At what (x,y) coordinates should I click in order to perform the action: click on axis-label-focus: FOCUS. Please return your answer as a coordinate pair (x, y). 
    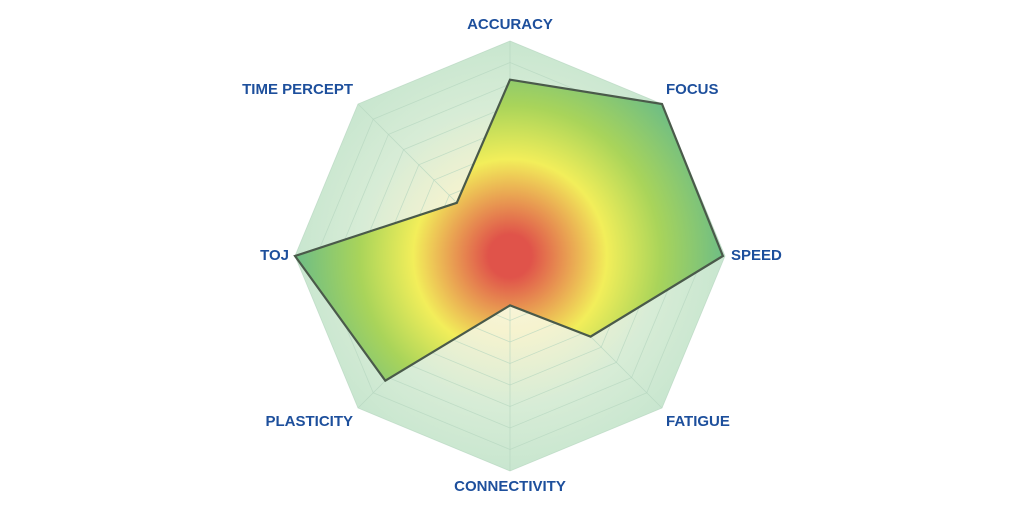
    Looking at the image, I should click on (692, 89).